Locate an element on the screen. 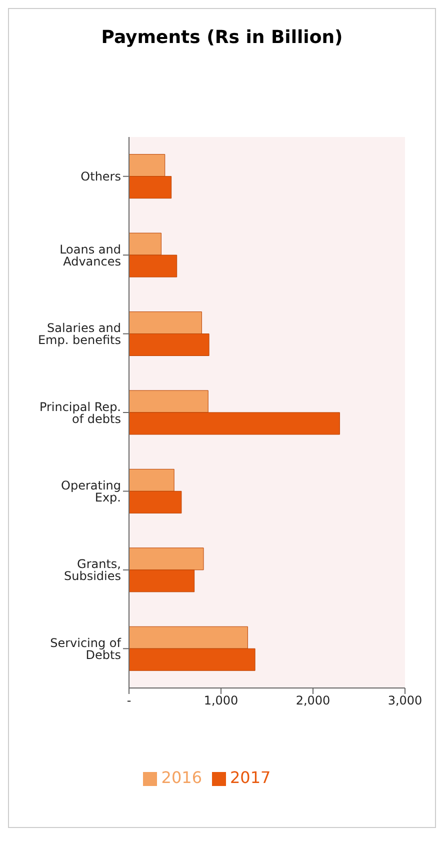 Image resolution: width=448 pixels, height=843 pixels. y-tick-label: Principal Rep. of debts is located at coordinates (80, 413).